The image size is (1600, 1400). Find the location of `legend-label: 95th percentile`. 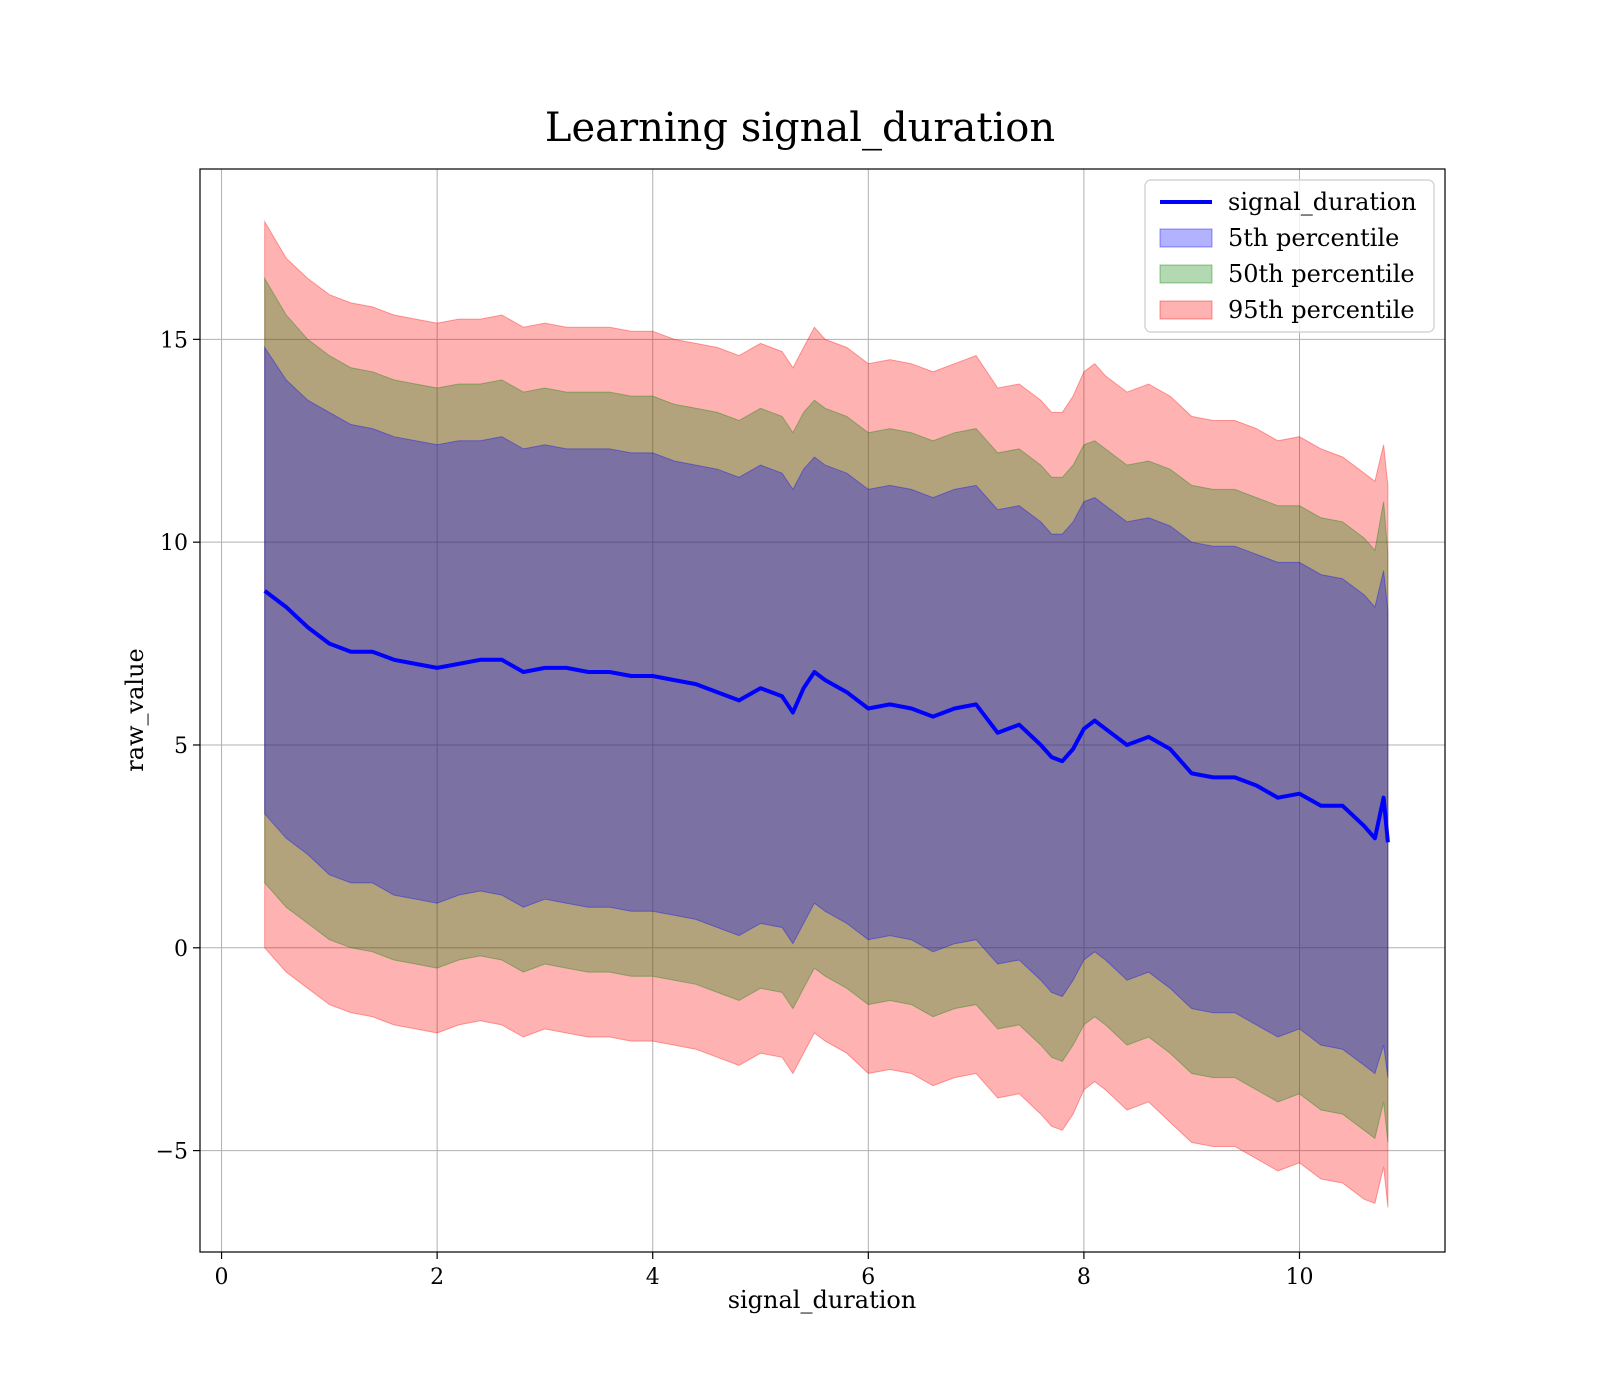

legend-label: 95th percentile is located at coordinates (1321, 310).